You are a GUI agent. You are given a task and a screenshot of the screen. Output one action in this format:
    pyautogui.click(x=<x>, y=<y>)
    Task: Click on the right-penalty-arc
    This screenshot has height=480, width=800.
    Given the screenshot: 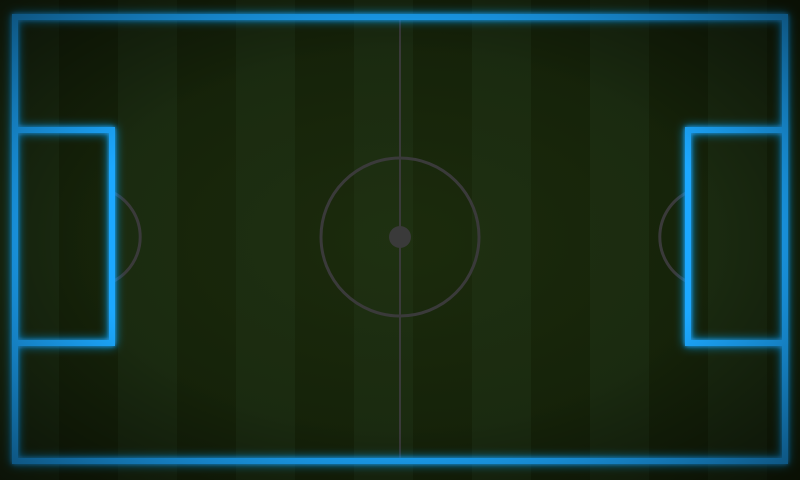 What is the action you would take?
    pyautogui.click(x=673, y=237)
    